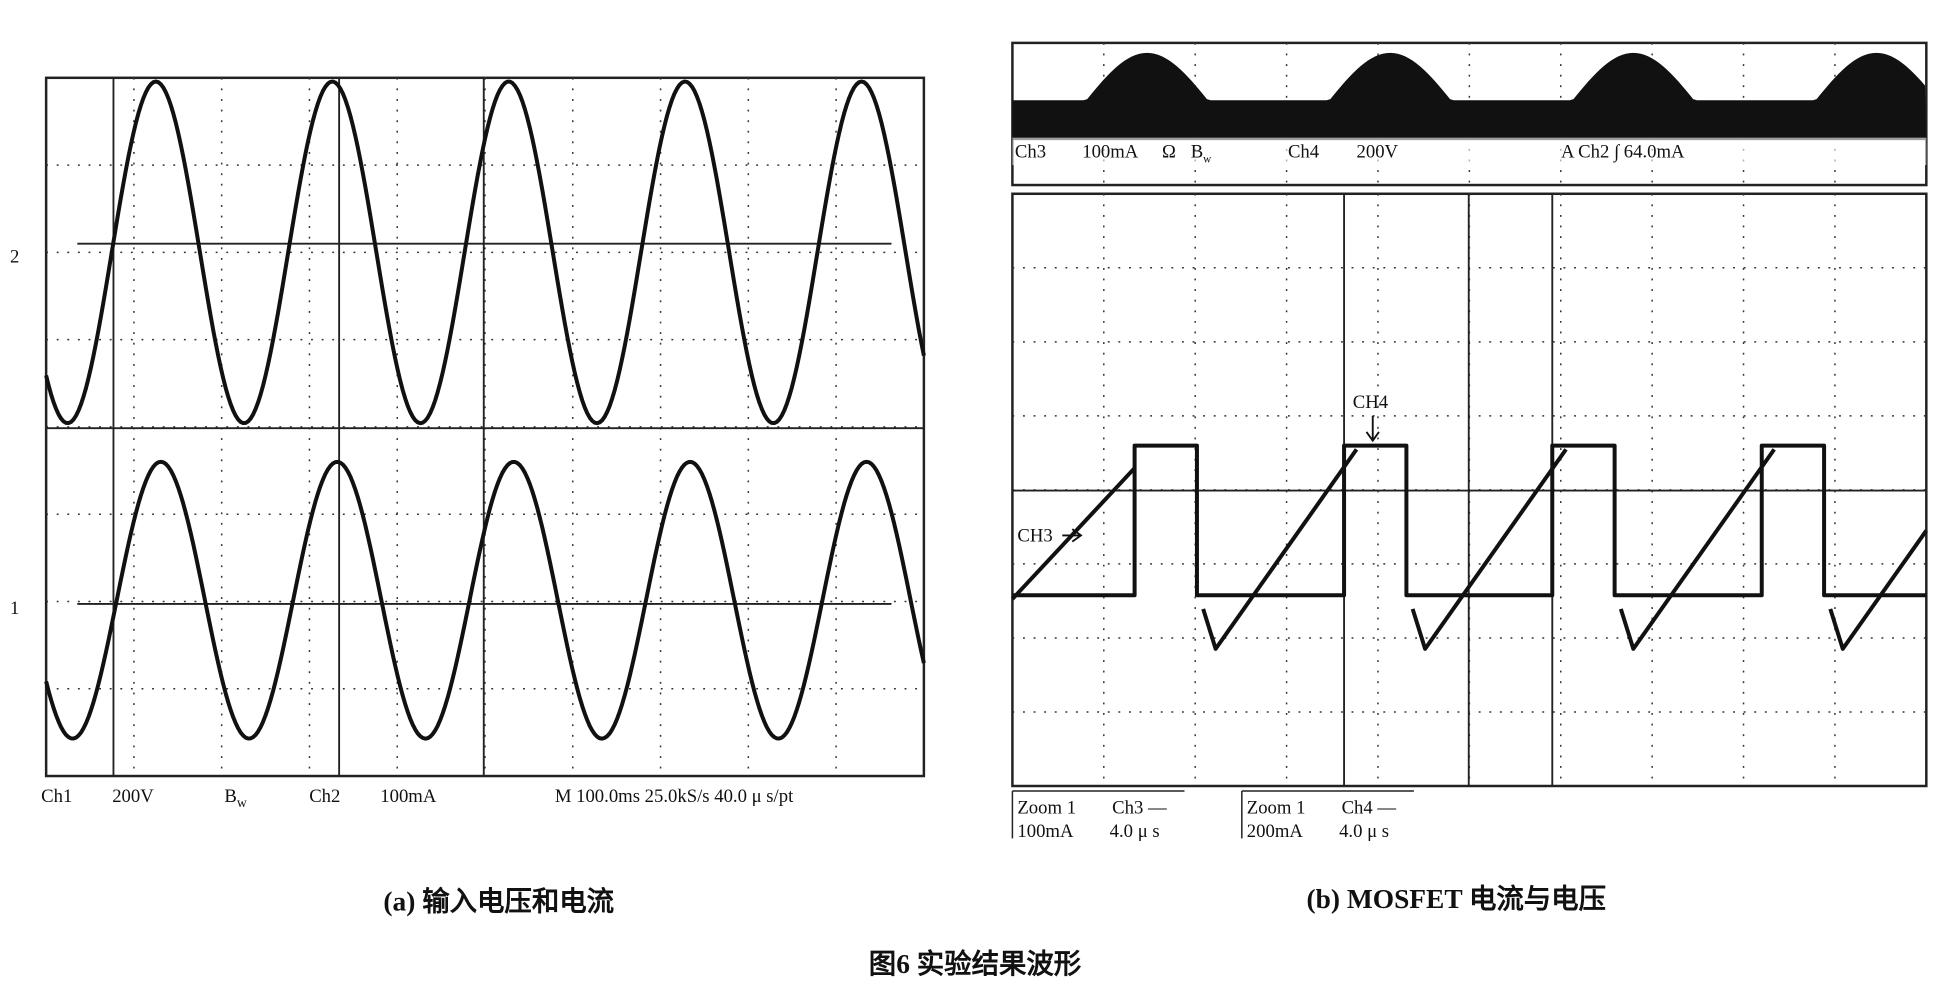 The width and height of the screenshot is (1955, 986). Describe the element at coordinates (498, 901) in the screenshot. I see `caption: (a) 输入电压和电流` at that location.